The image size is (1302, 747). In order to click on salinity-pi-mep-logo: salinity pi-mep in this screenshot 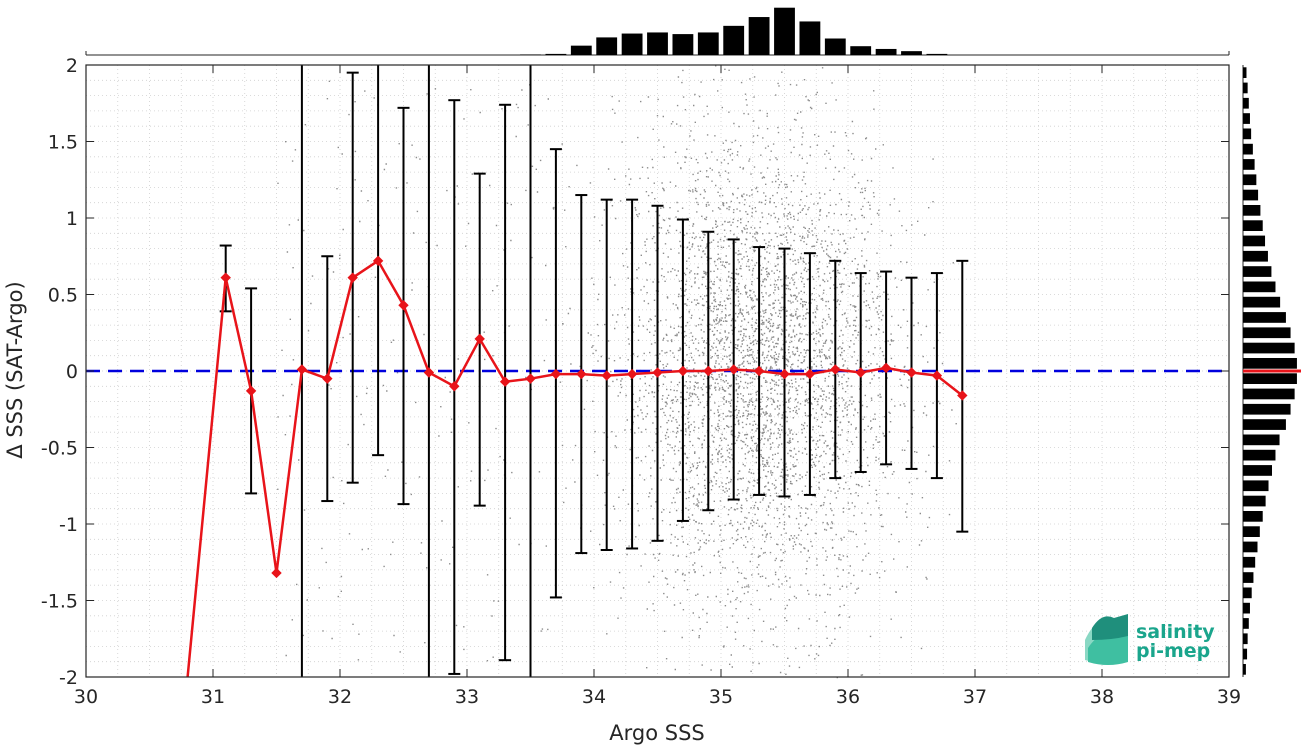, I will do `click(1150, 639)`.